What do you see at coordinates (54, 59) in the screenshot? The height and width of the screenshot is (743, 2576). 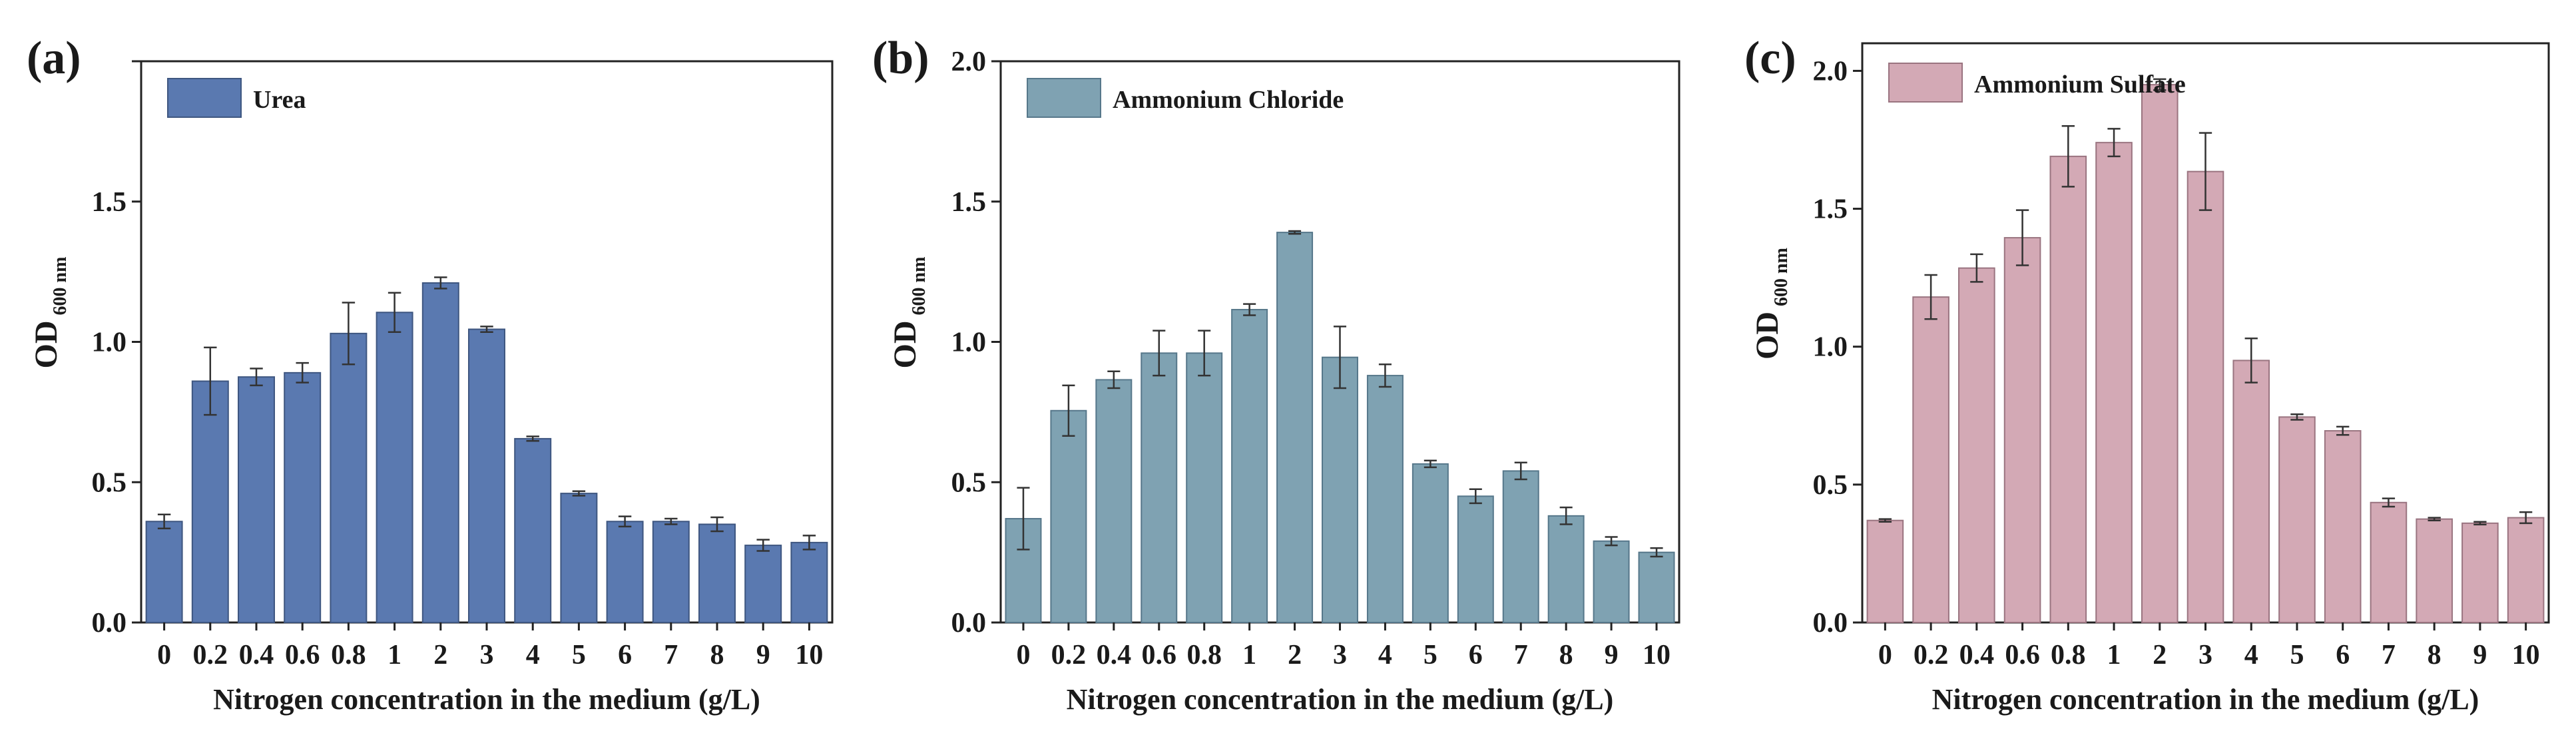 I see `panel-letter: (a)` at bounding box center [54, 59].